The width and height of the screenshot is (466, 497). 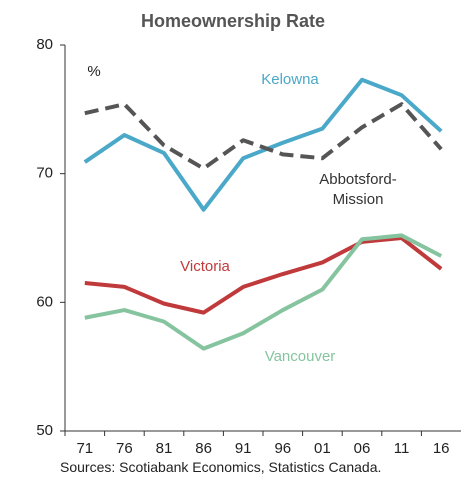 I want to click on x-tick-label: 76, so click(x=124, y=448).